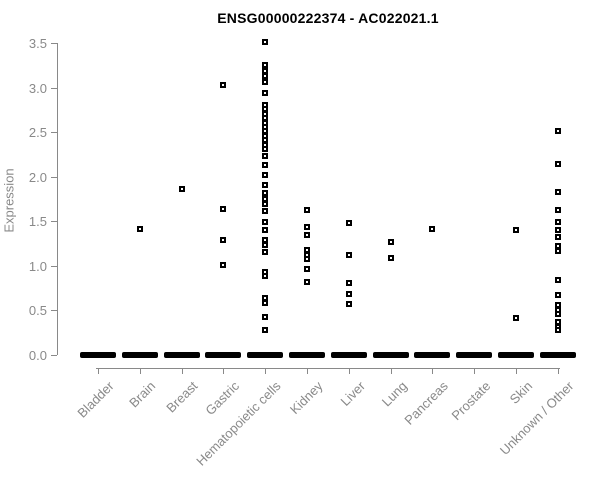 This screenshot has height=500, width=600. I want to click on x-category-label: Gastric, so click(222, 398).